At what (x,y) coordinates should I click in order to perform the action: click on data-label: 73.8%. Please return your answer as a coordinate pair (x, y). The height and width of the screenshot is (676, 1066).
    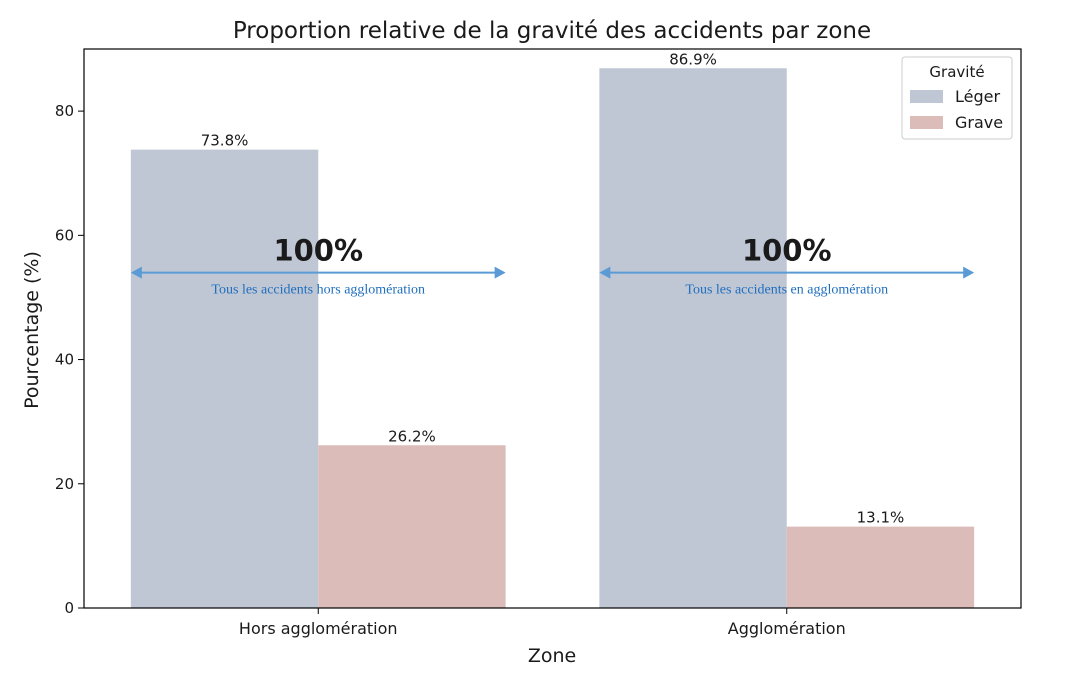
    Looking at the image, I should click on (225, 141).